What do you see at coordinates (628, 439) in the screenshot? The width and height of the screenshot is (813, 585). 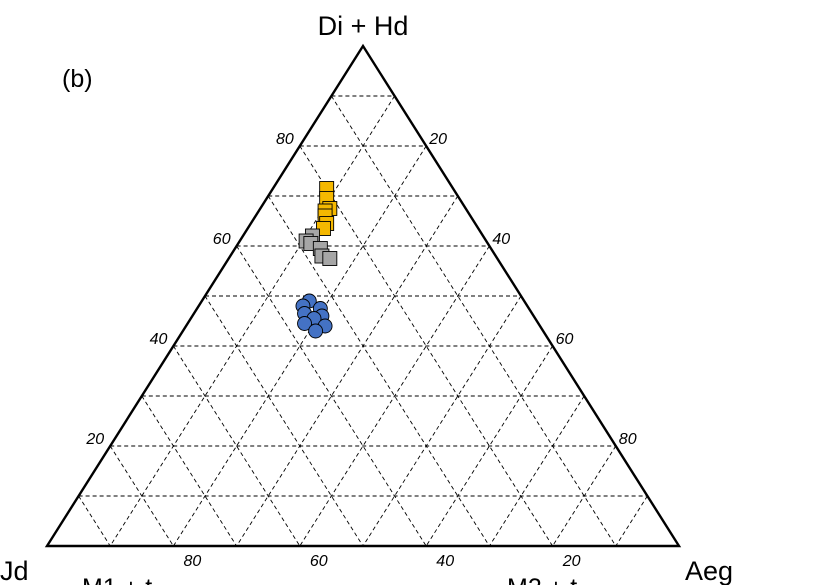 I see `tick-right-80: 80` at bounding box center [628, 439].